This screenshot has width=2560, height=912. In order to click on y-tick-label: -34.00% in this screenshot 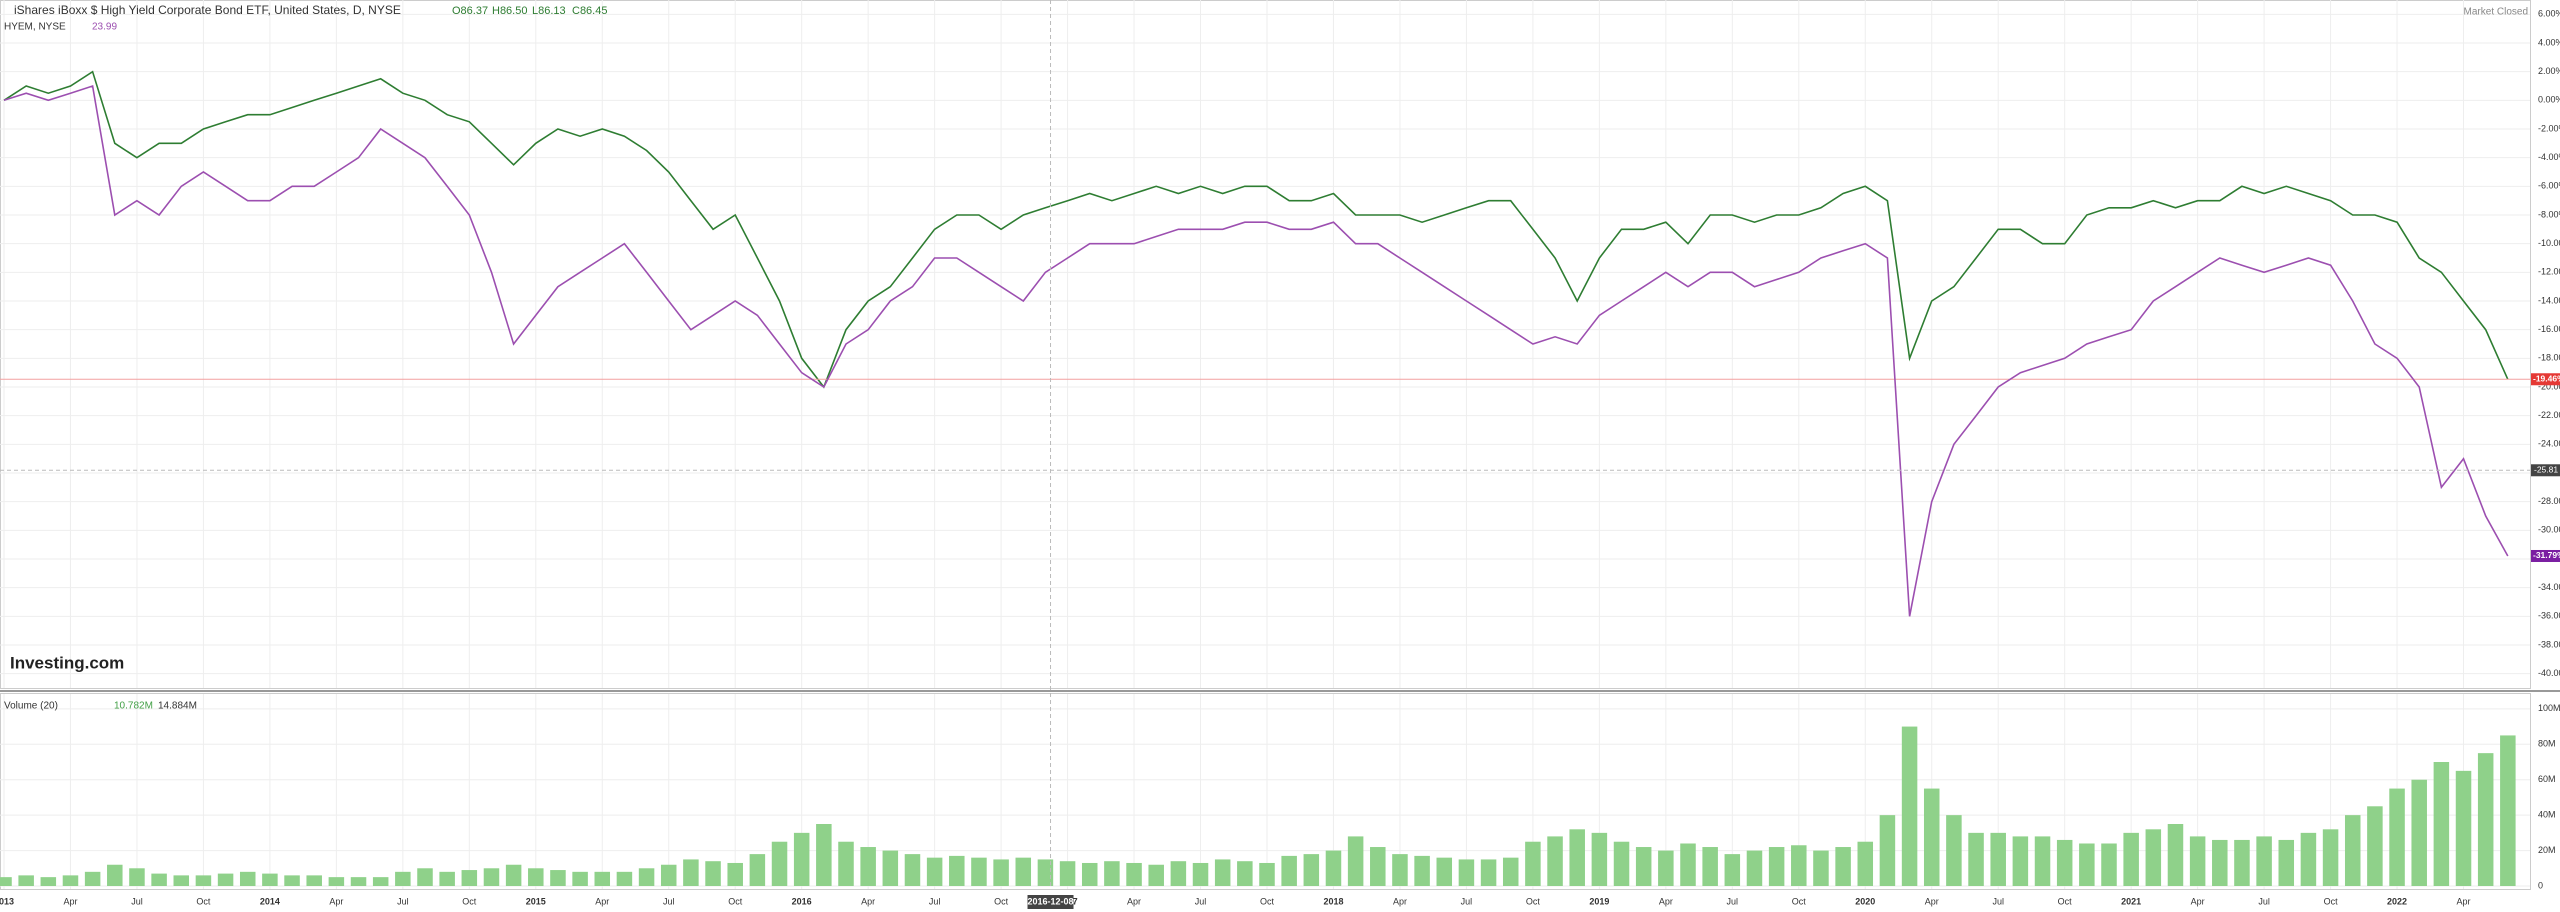, I will do `click(2549, 587)`.